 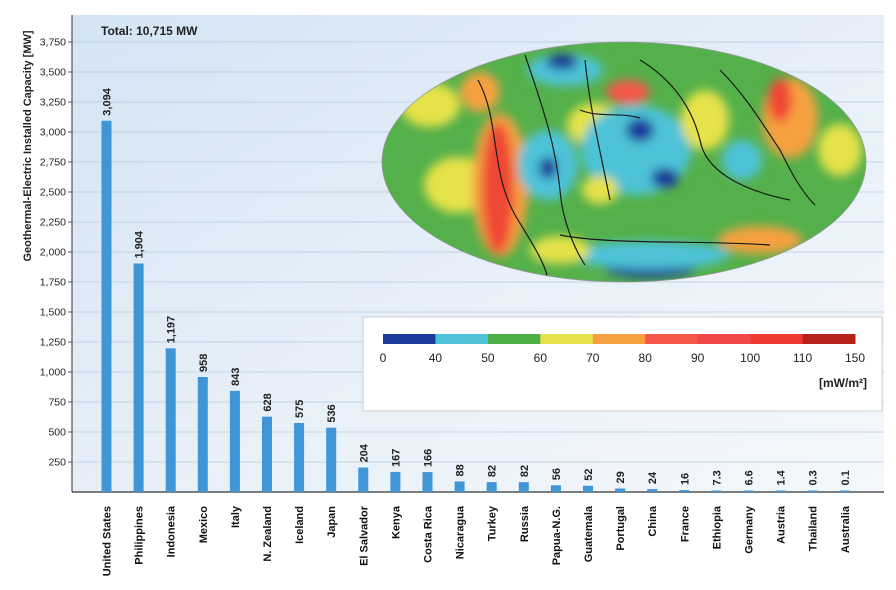 What do you see at coordinates (364, 535) in the screenshot?
I see `category-label: El Salvador` at bounding box center [364, 535].